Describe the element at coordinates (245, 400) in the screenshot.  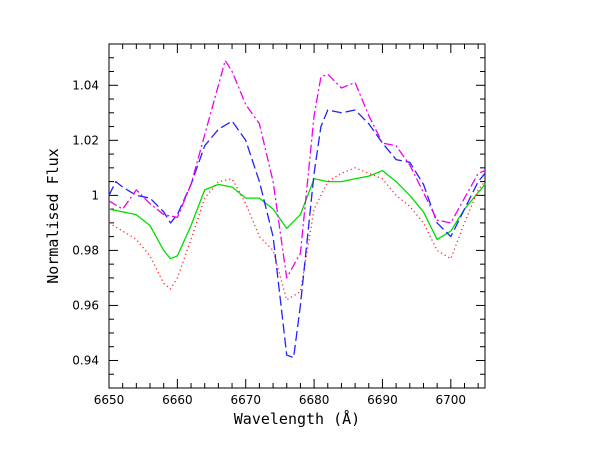
I see `x-tick-label: 6670` at that location.